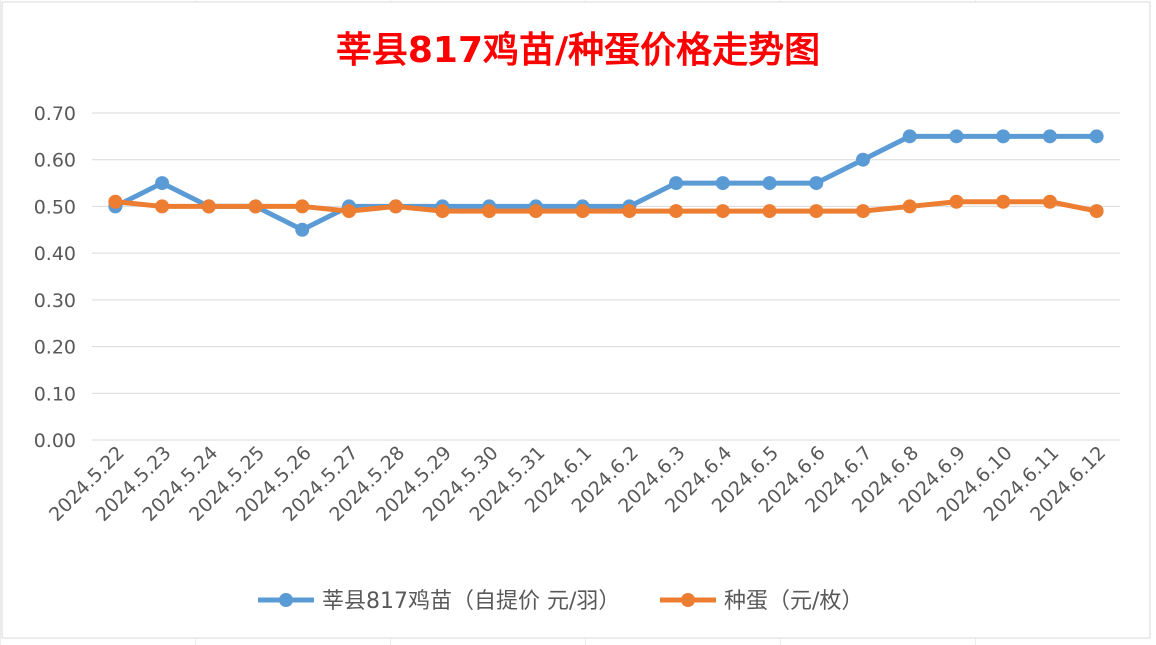  Describe the element at coordinates (55, 394) in the screenshot. I see `y-tick-label: 0.10` at that location.